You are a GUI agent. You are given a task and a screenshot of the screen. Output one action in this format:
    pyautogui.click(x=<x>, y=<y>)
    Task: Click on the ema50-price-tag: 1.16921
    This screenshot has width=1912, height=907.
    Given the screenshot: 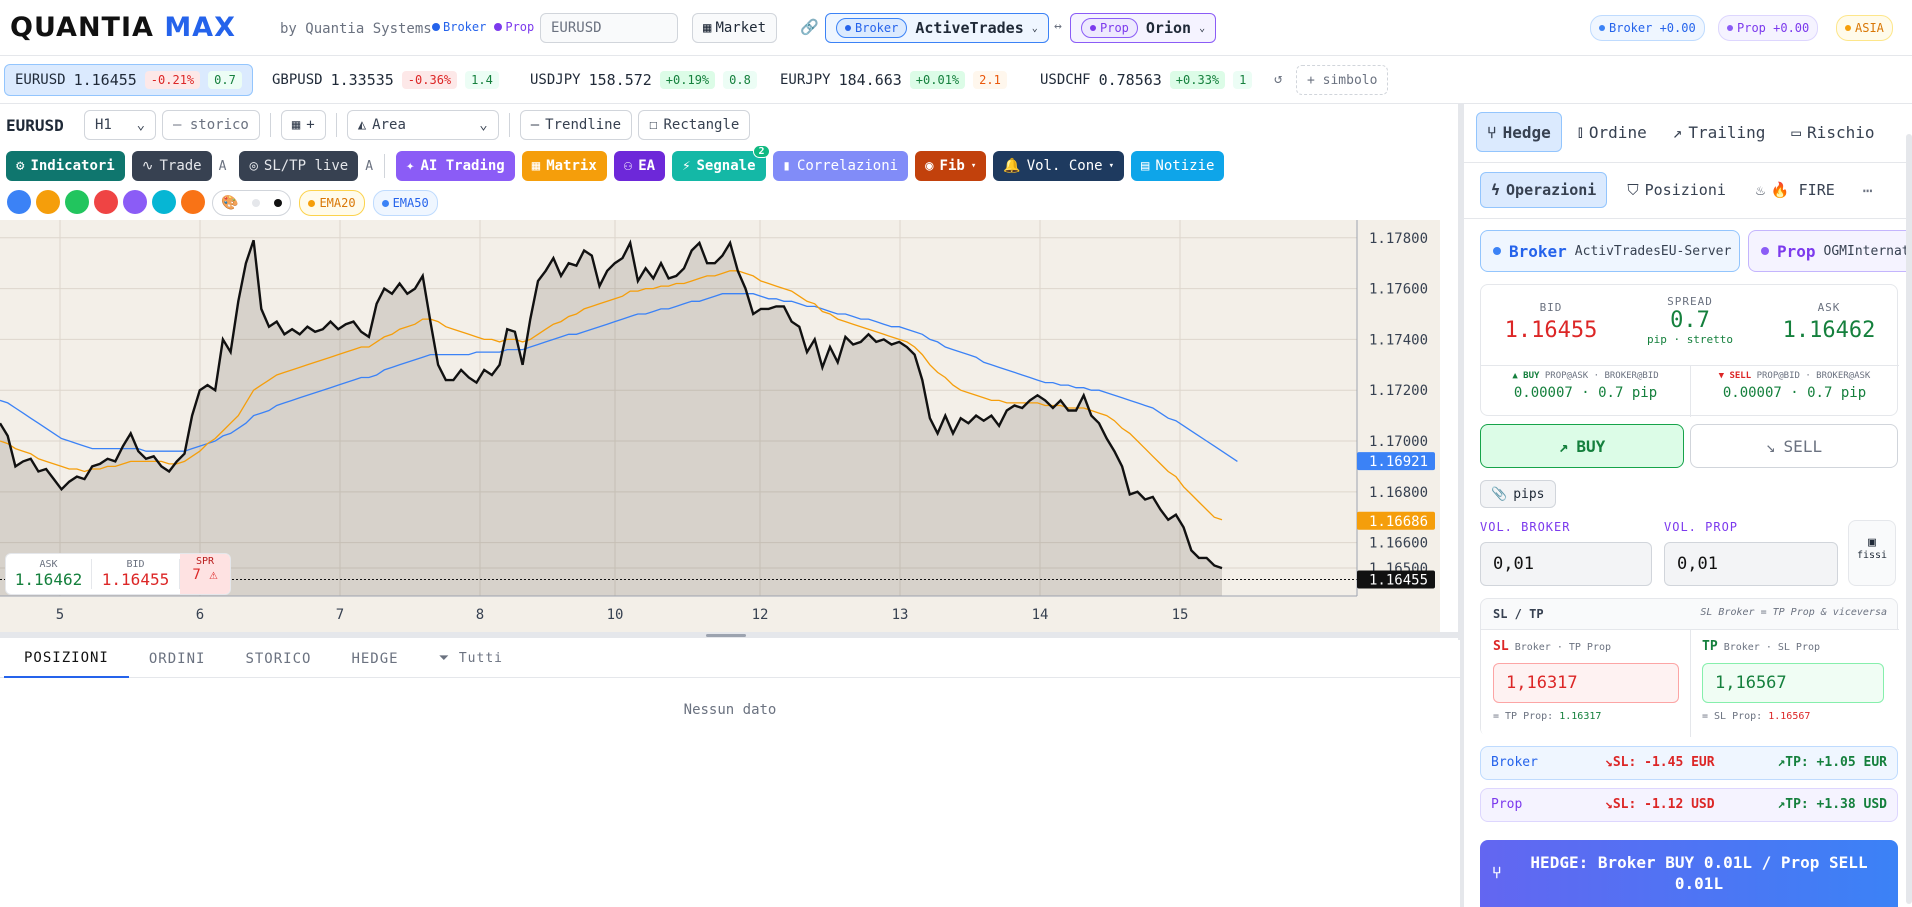 What is the action you would take?
    pyautogui.click(x=1398, y=462)
    